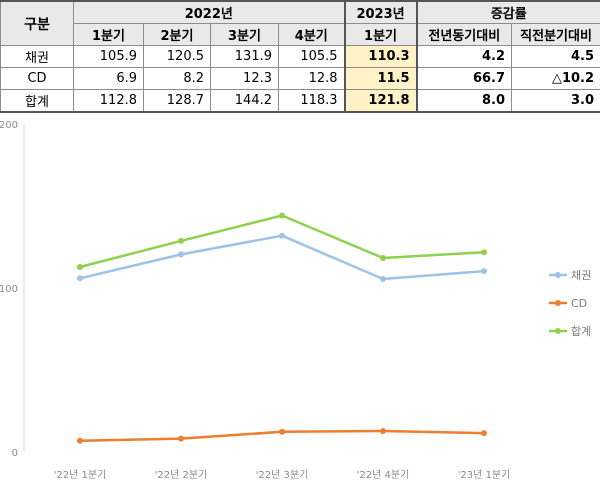  I want to click on table-cell-2023: 11.5, so click(380, 78).